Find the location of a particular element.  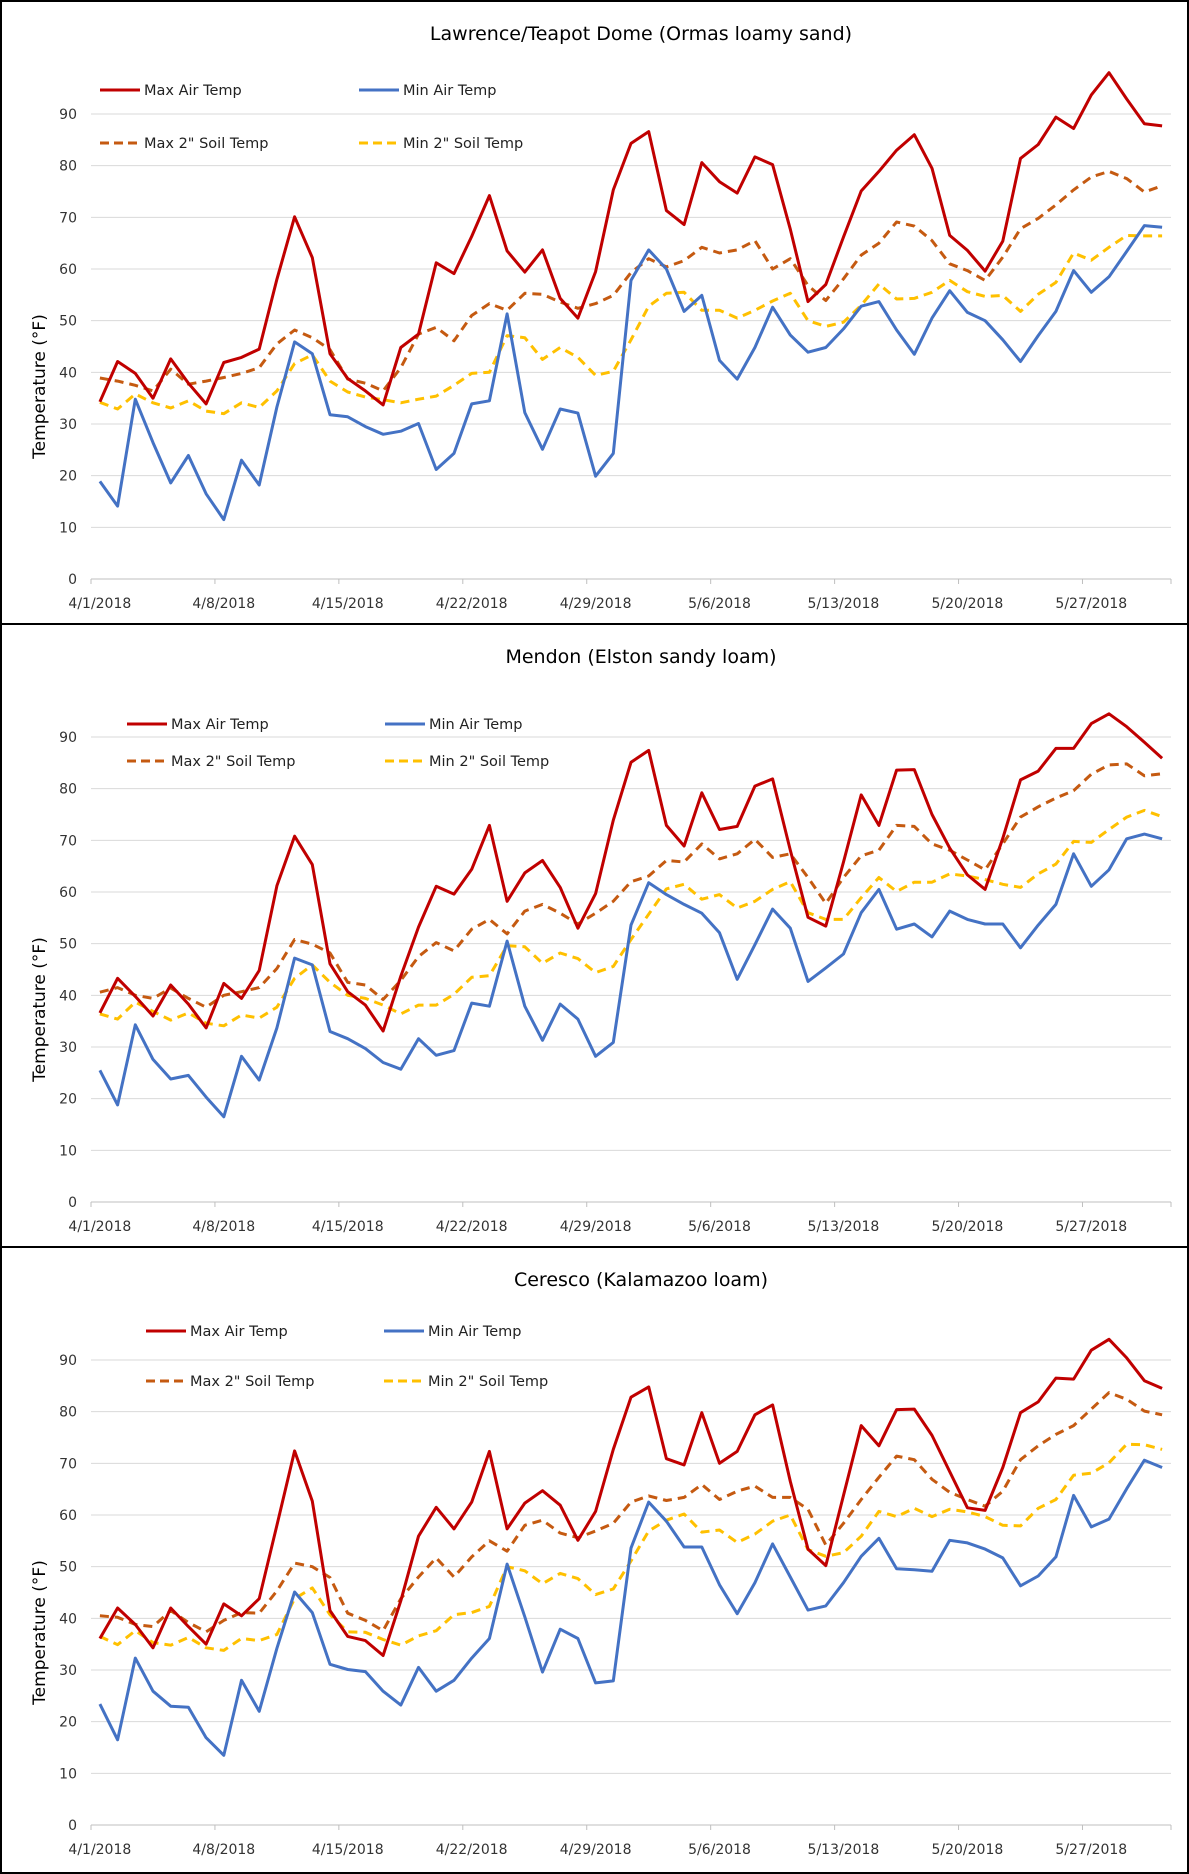

chart-title: Mendon (Elston sandy loam) is located at coordinates (640, 657).